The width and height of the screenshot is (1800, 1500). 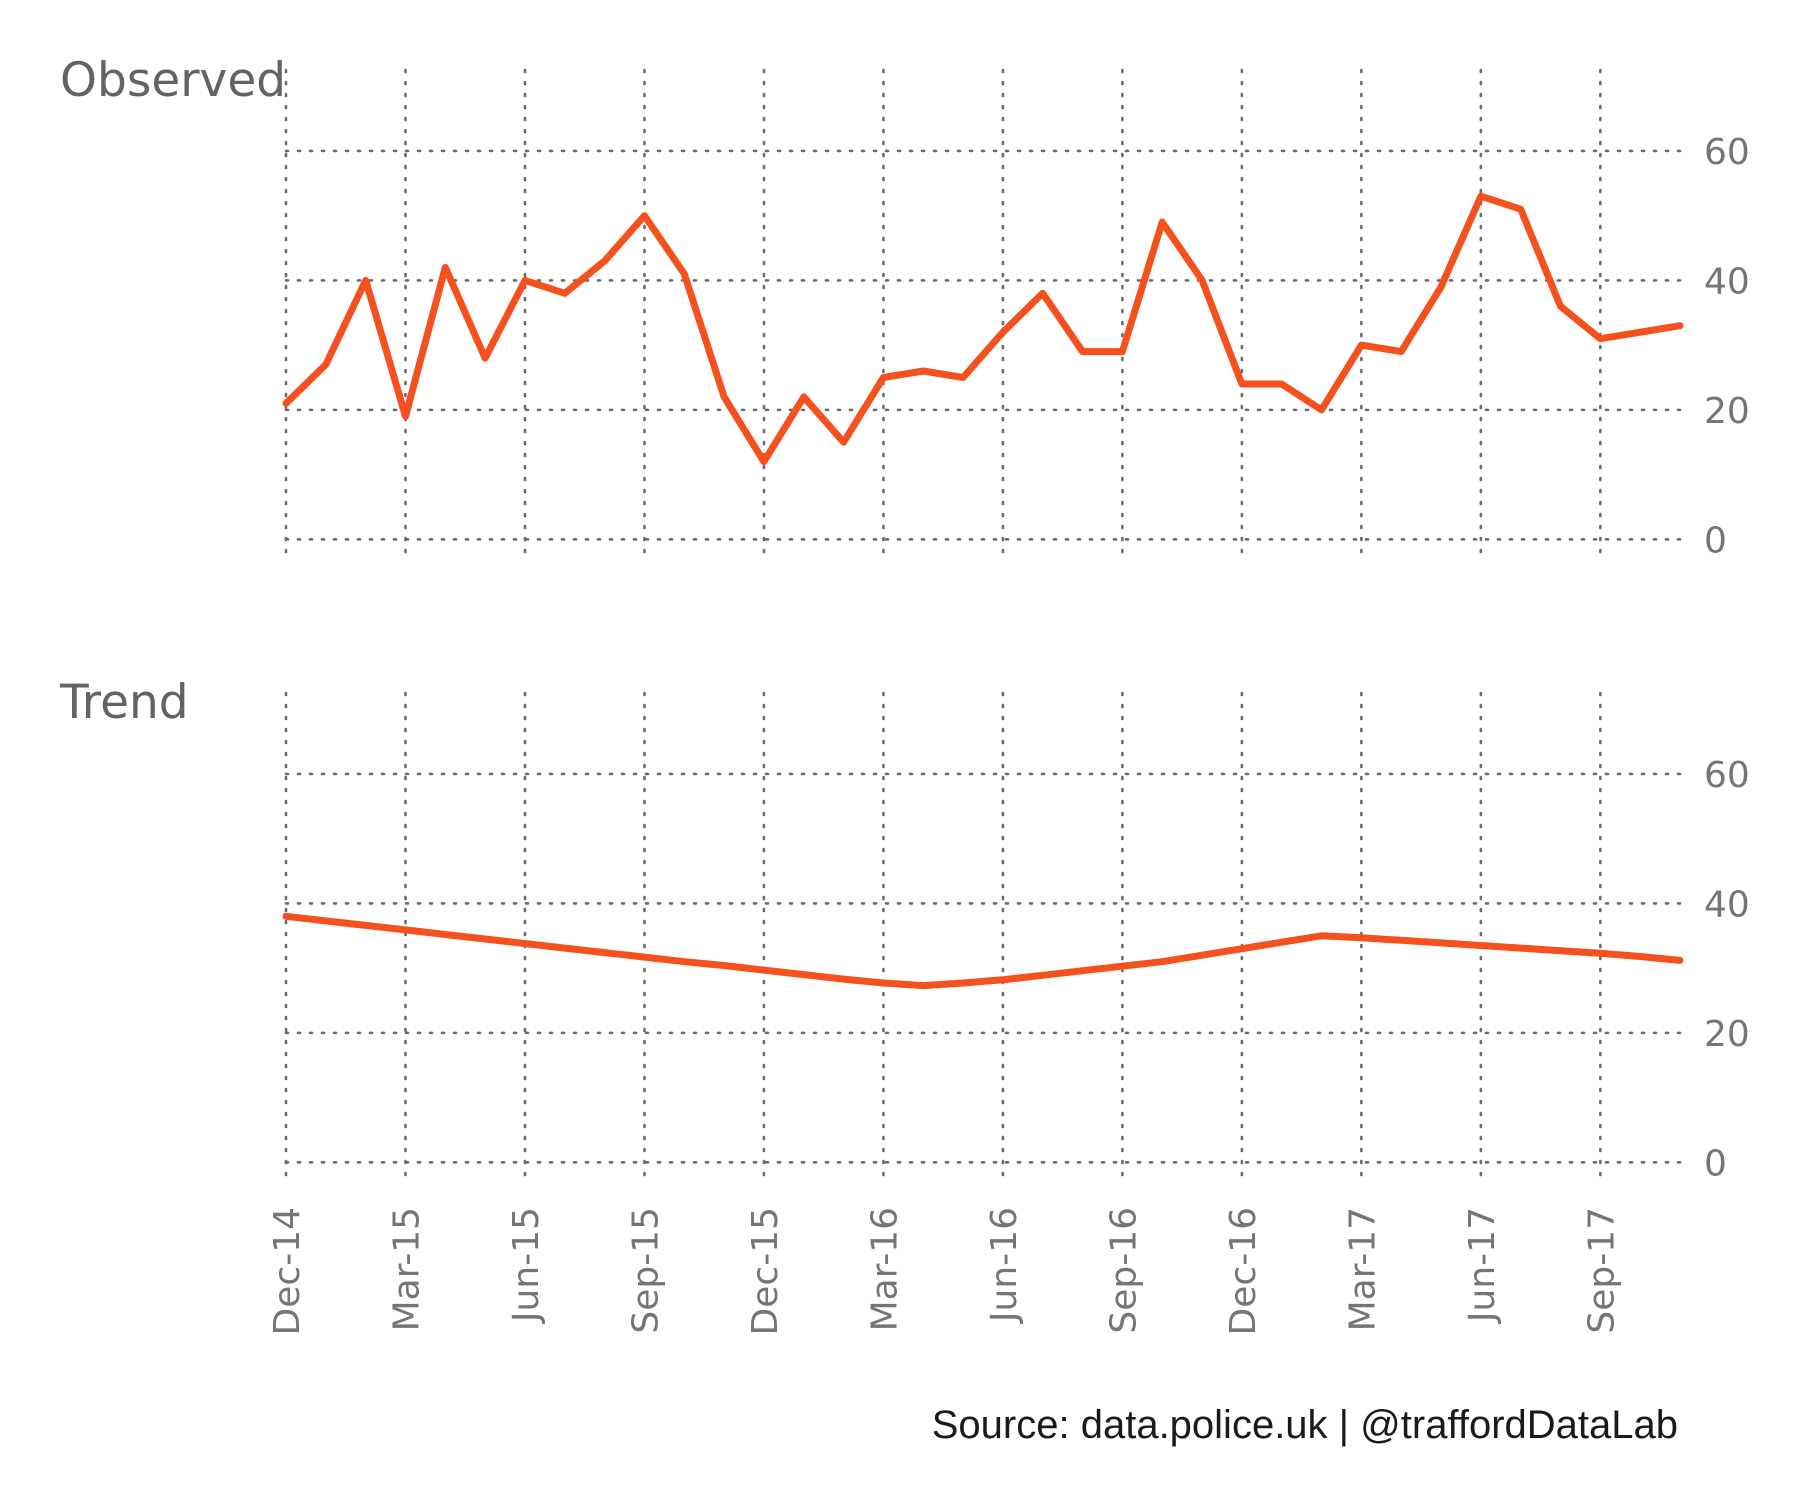 I want to click on x-tick-label: Mar-15, so click(x=406, y=1269).